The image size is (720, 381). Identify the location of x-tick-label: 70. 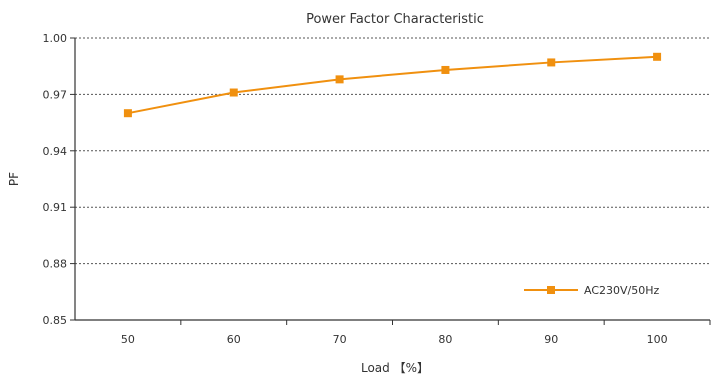
(340, 339).